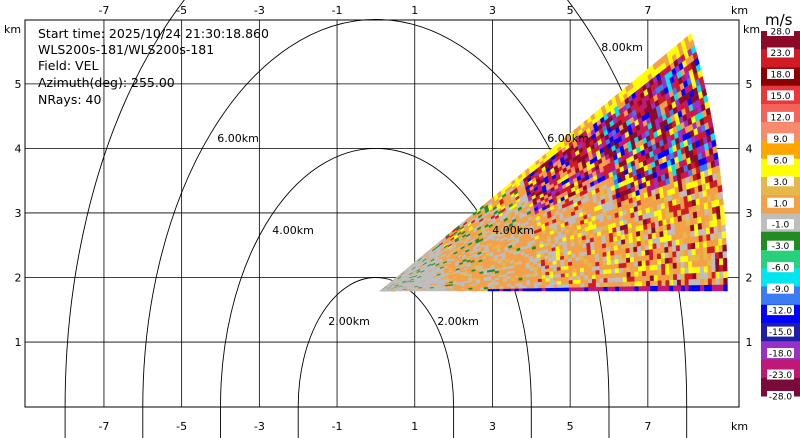  I want to click on x-tick-label-bottom: 5, so click(570, 426).